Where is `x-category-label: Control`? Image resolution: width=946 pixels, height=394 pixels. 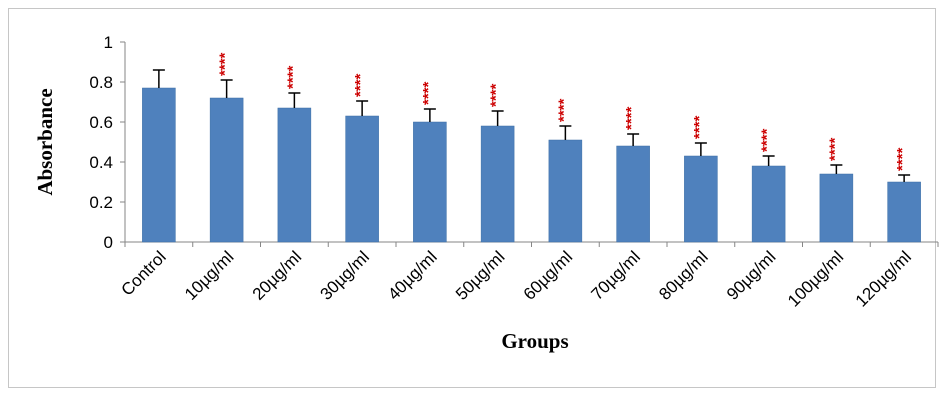 x-category-label: Control is located at coordinates (144, 273).